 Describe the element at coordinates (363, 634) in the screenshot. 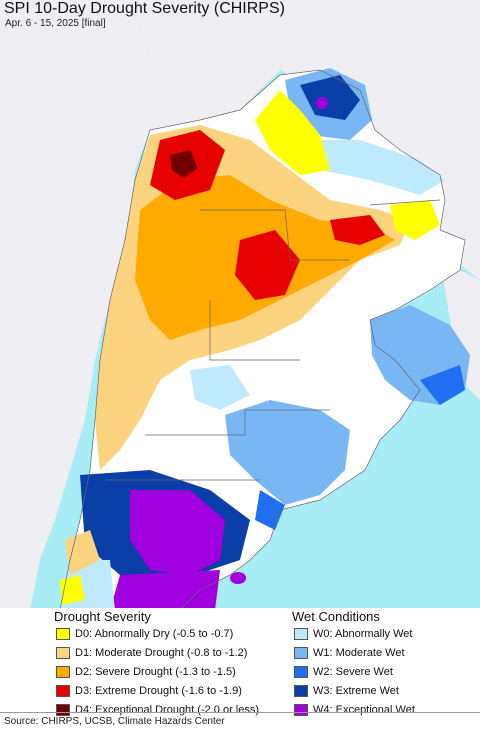

I see `legend-label-w0: W0: Abnormally Wet` at that location.